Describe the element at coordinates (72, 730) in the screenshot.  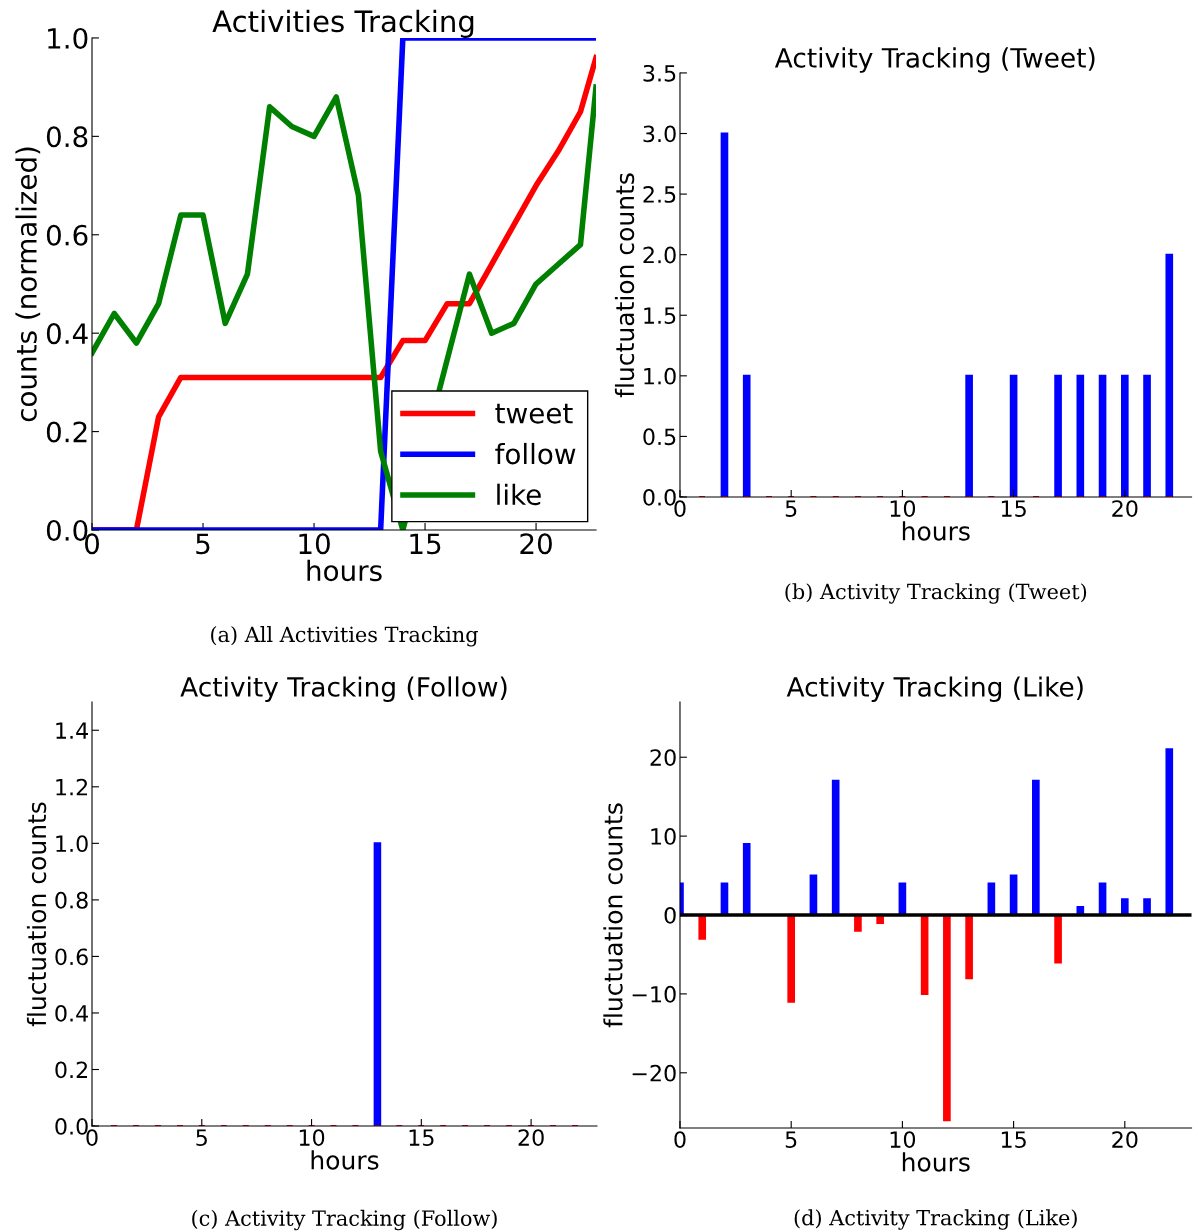
I see `y-tick-label: 1.4` at that location.